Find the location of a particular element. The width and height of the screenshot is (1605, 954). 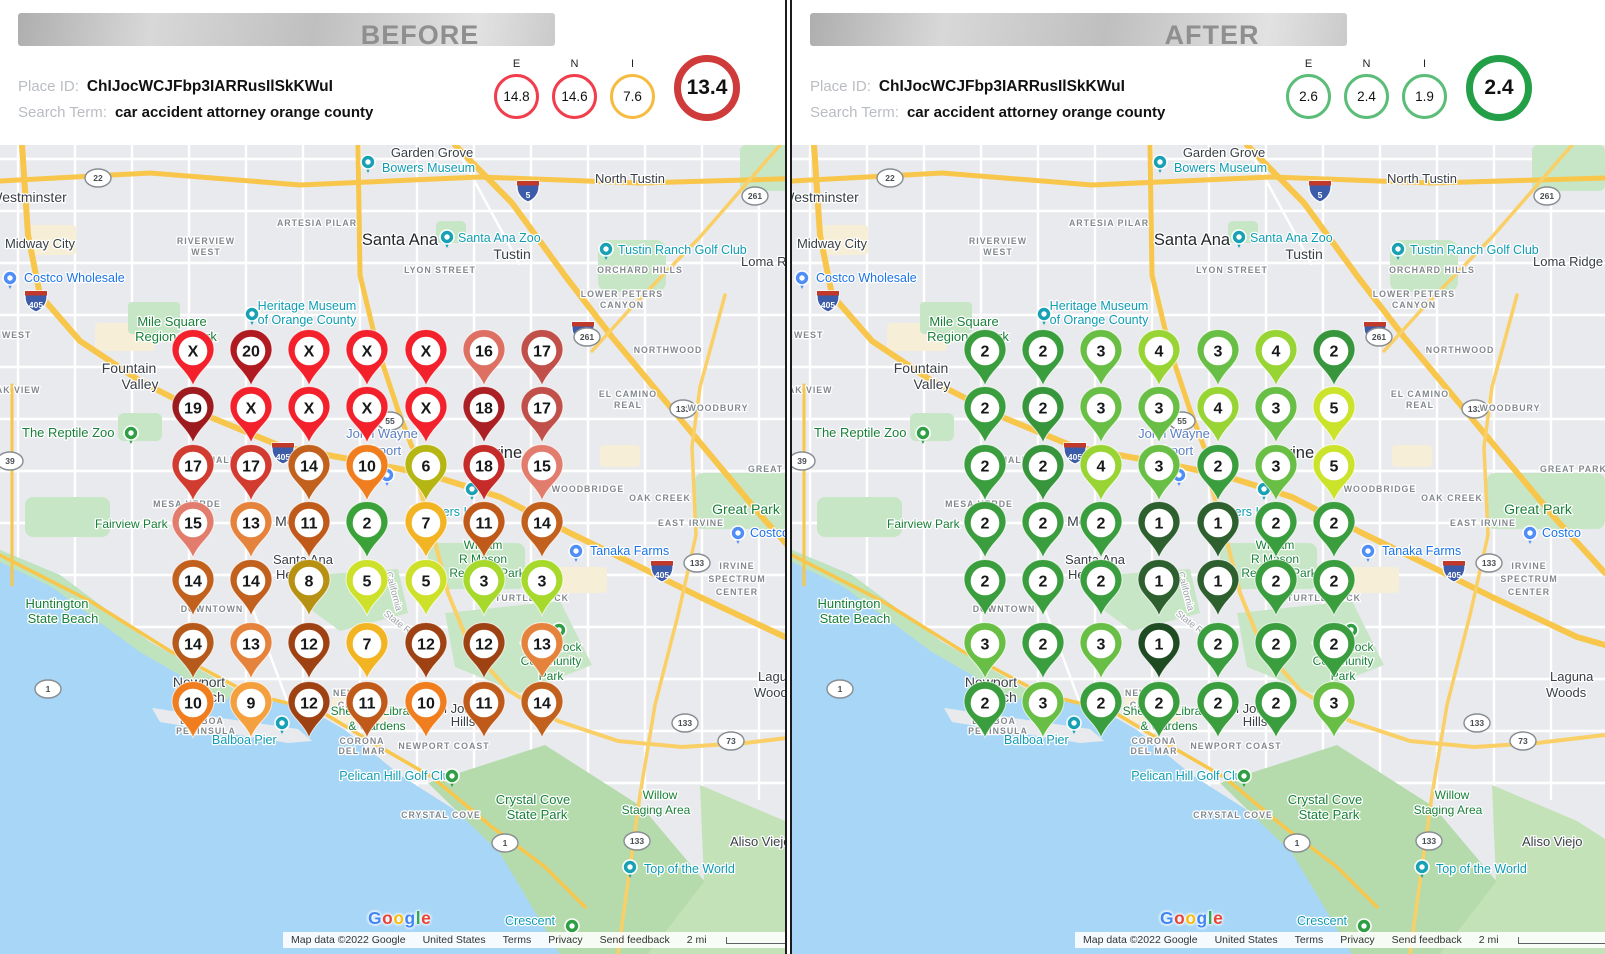

terms-link: Terms is located at coordinates (517, 940).